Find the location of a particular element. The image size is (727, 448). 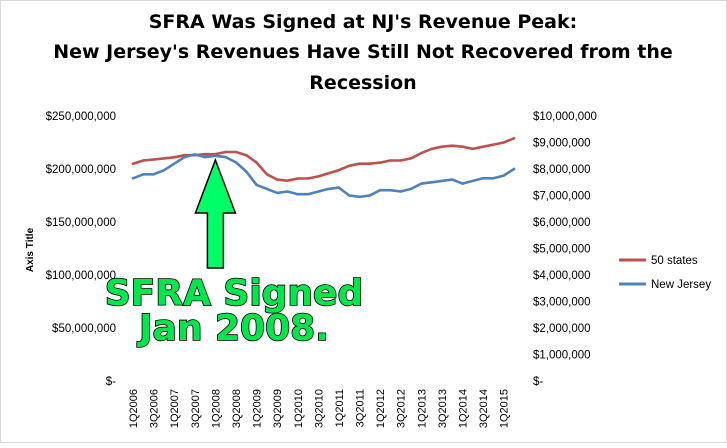

x-tick-label: 1Q2011 is located at coordinates (340, 408).